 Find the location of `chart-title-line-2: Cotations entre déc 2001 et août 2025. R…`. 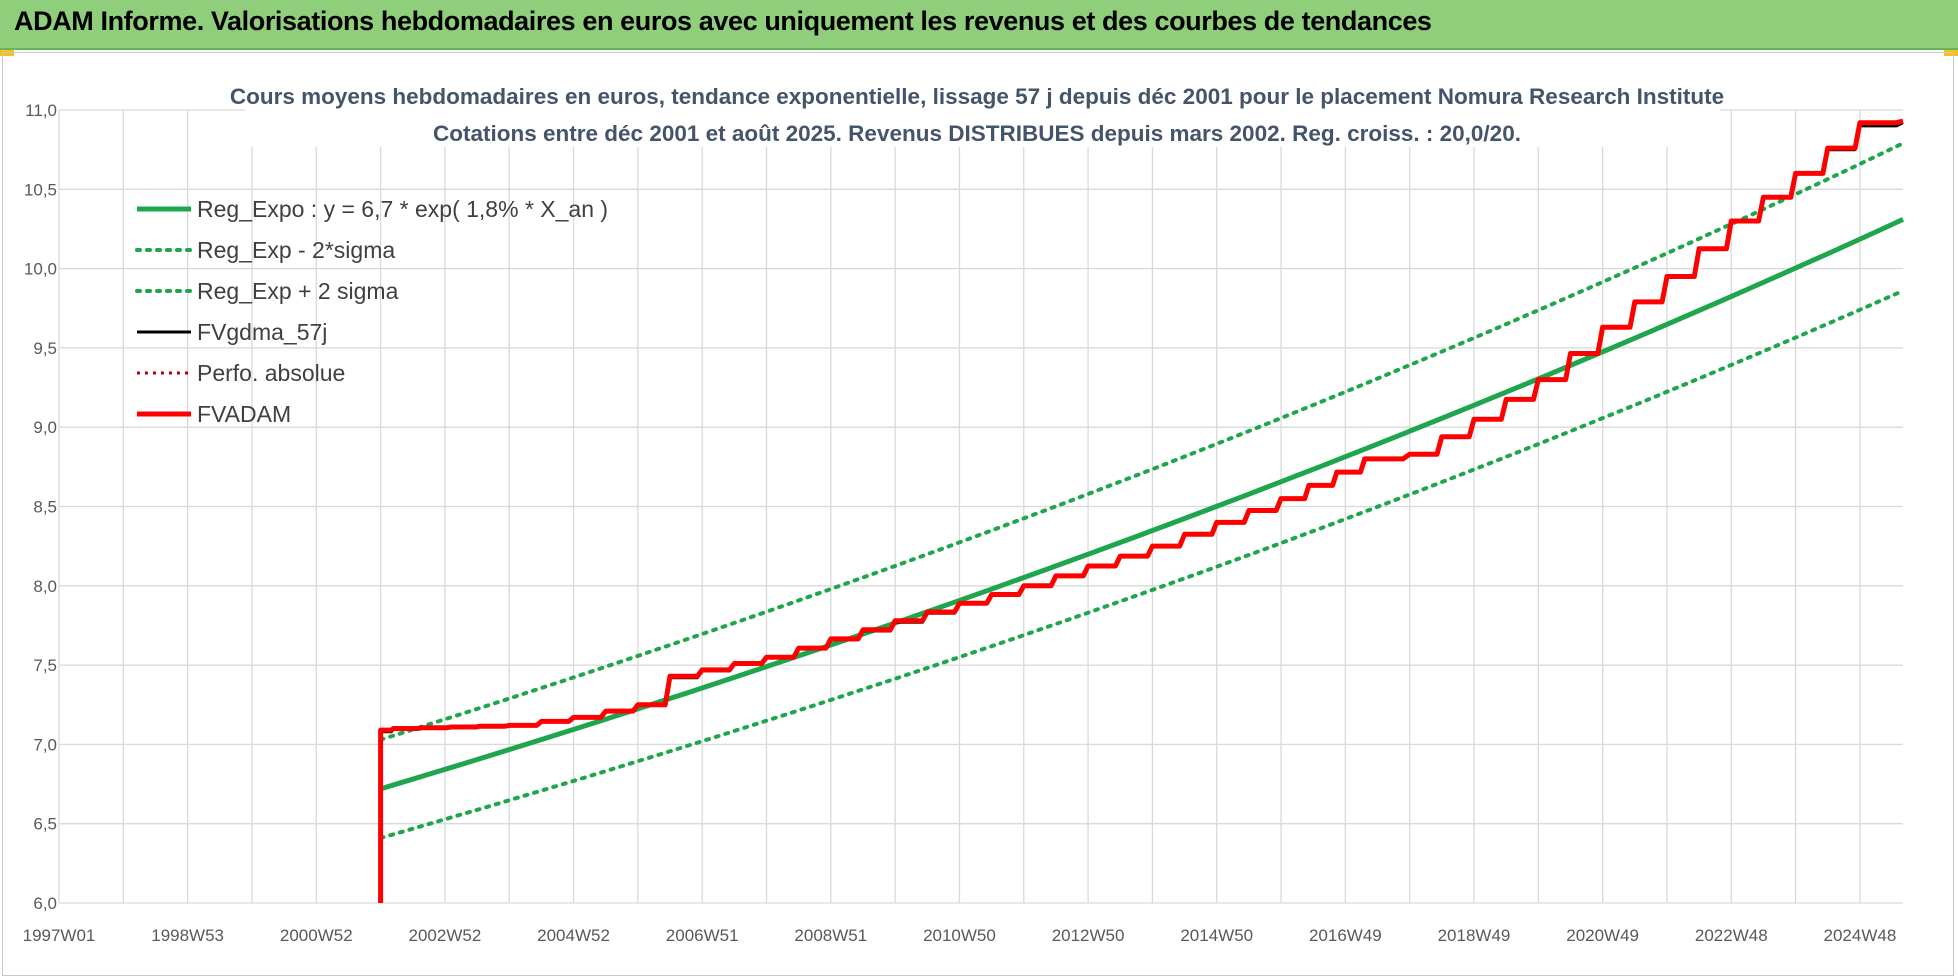

chart-title-line-2: Cotations entre déc 2001 et août 2025. R… is located at coordinates (977, 133).